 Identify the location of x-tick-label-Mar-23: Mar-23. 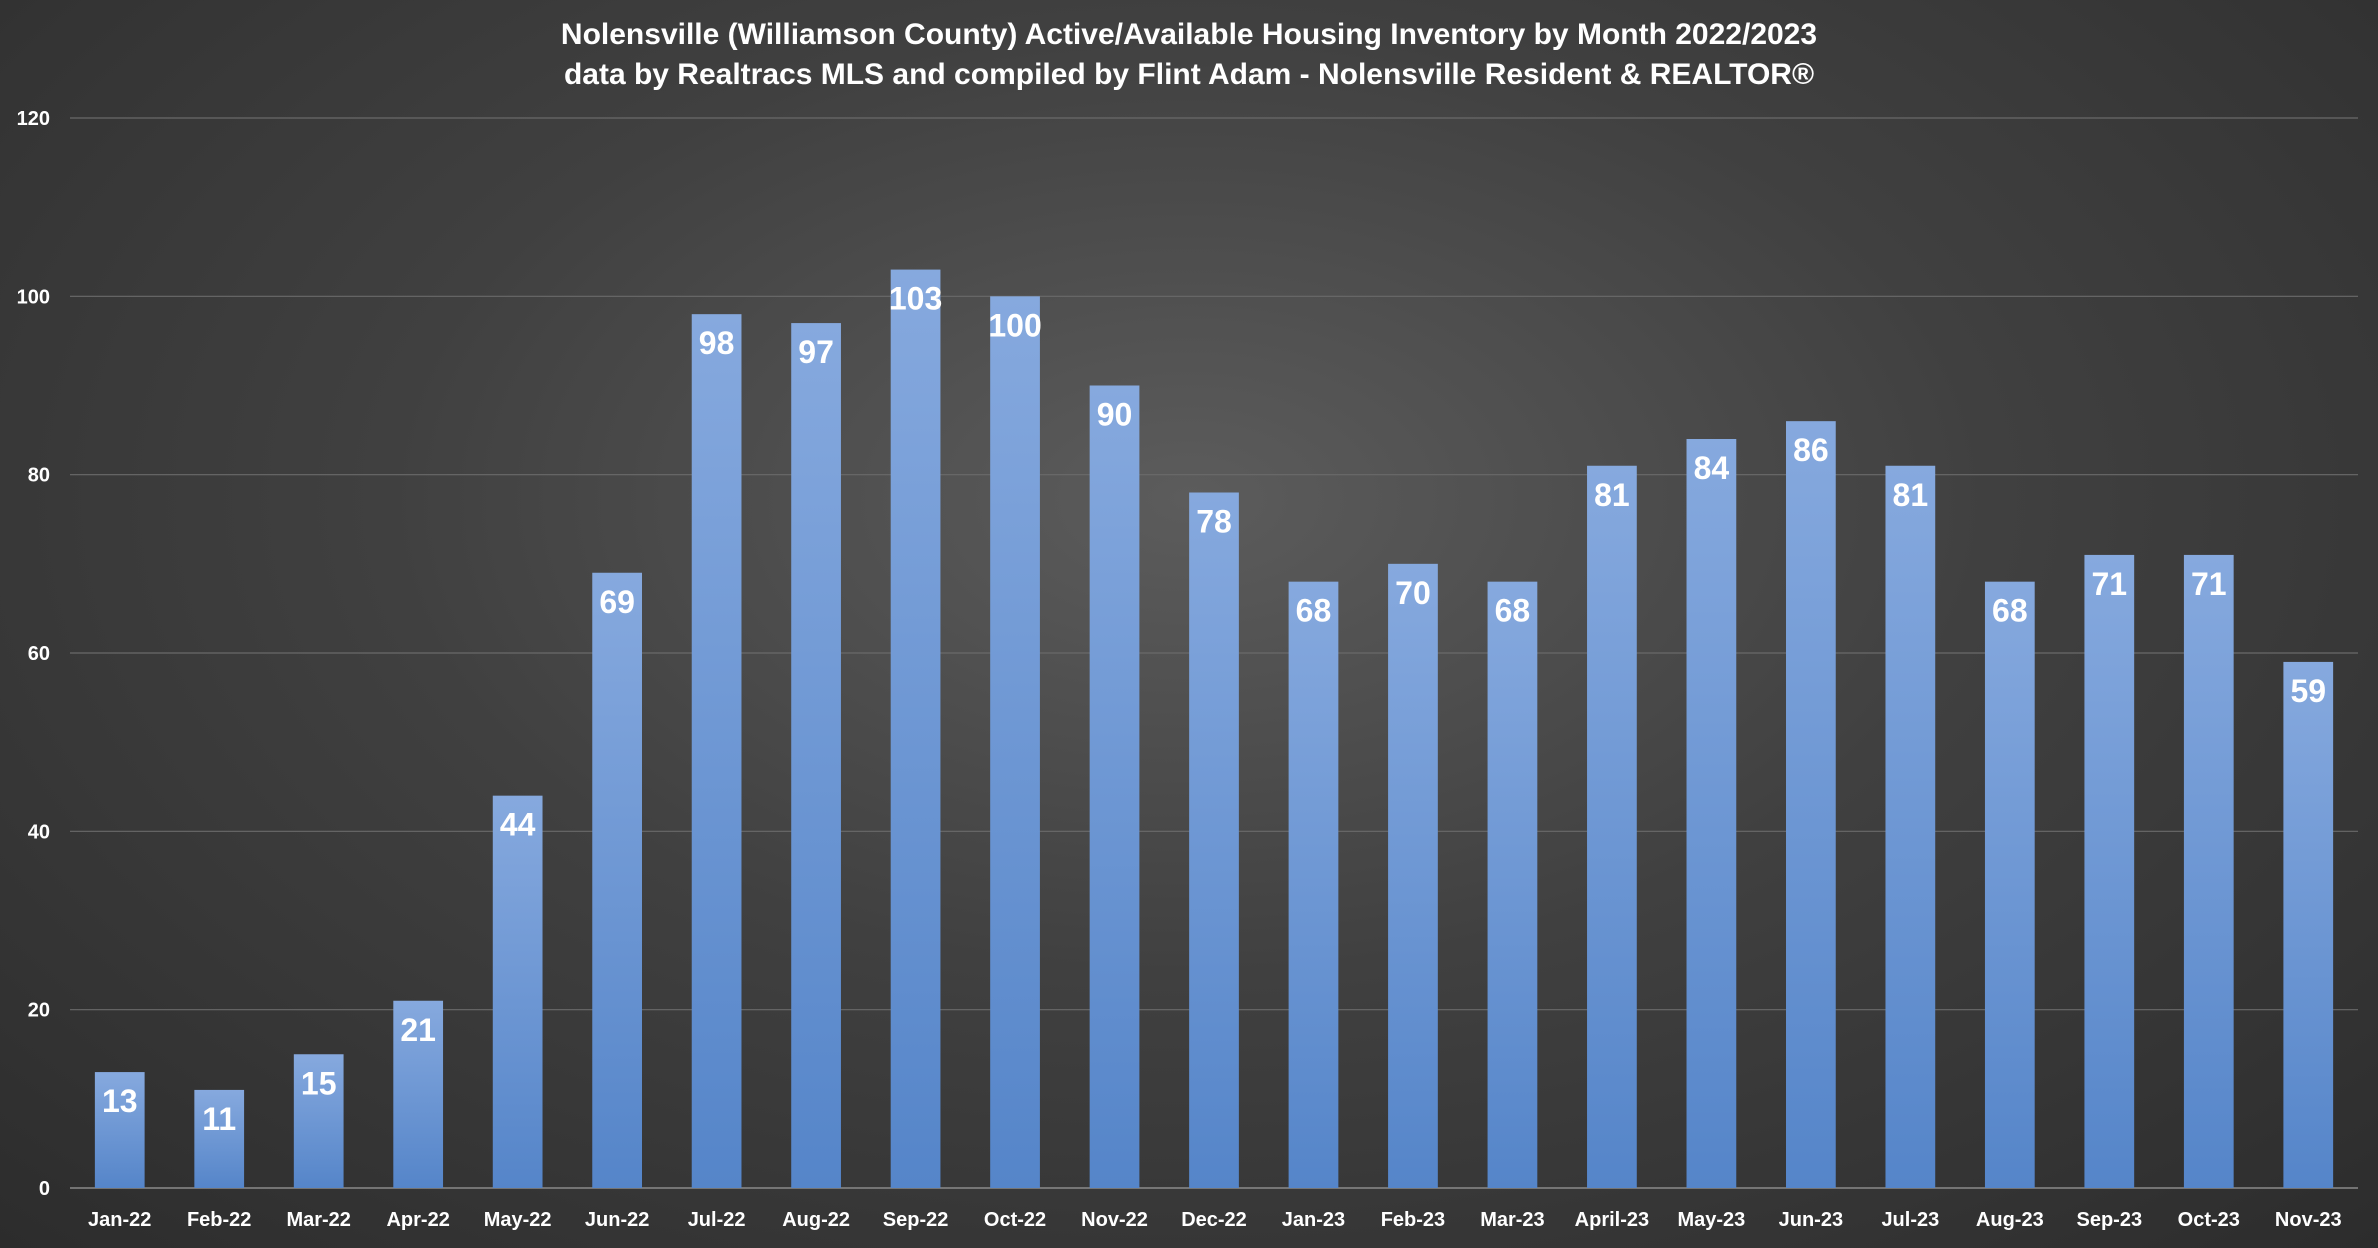
(1512, 1220).